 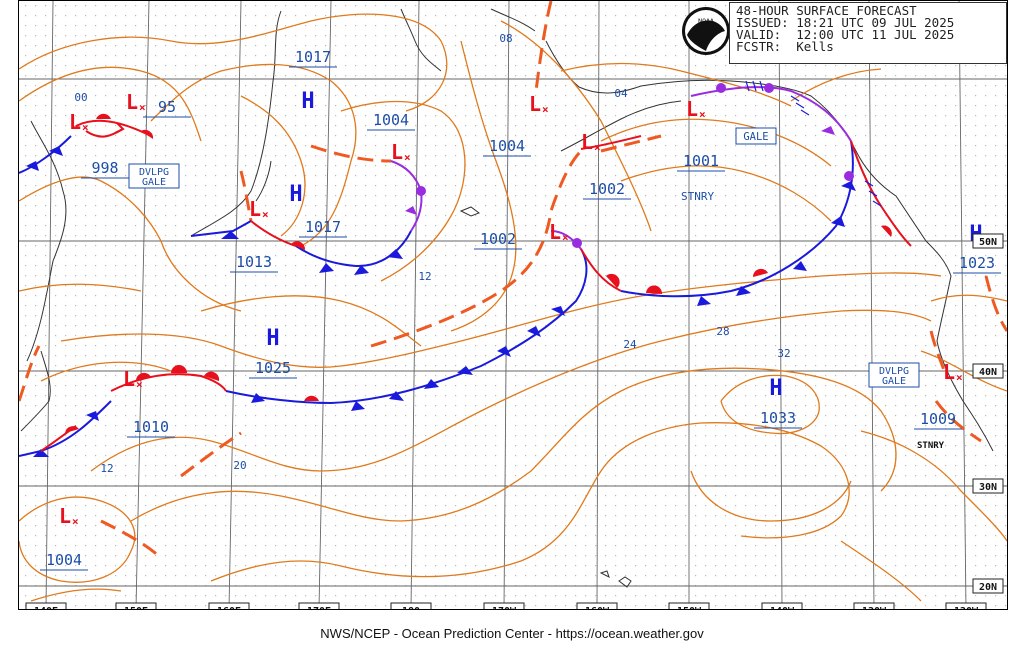 I want to click on latitude-label: 50N, so click(x=988, y=242).